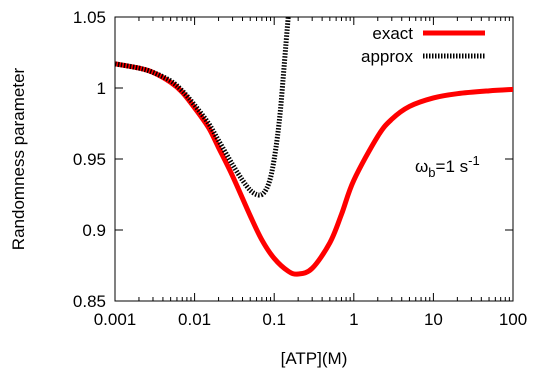 The image size is (537, 377). I want to click on x-tick-label: 0.01, so click(194, 319).